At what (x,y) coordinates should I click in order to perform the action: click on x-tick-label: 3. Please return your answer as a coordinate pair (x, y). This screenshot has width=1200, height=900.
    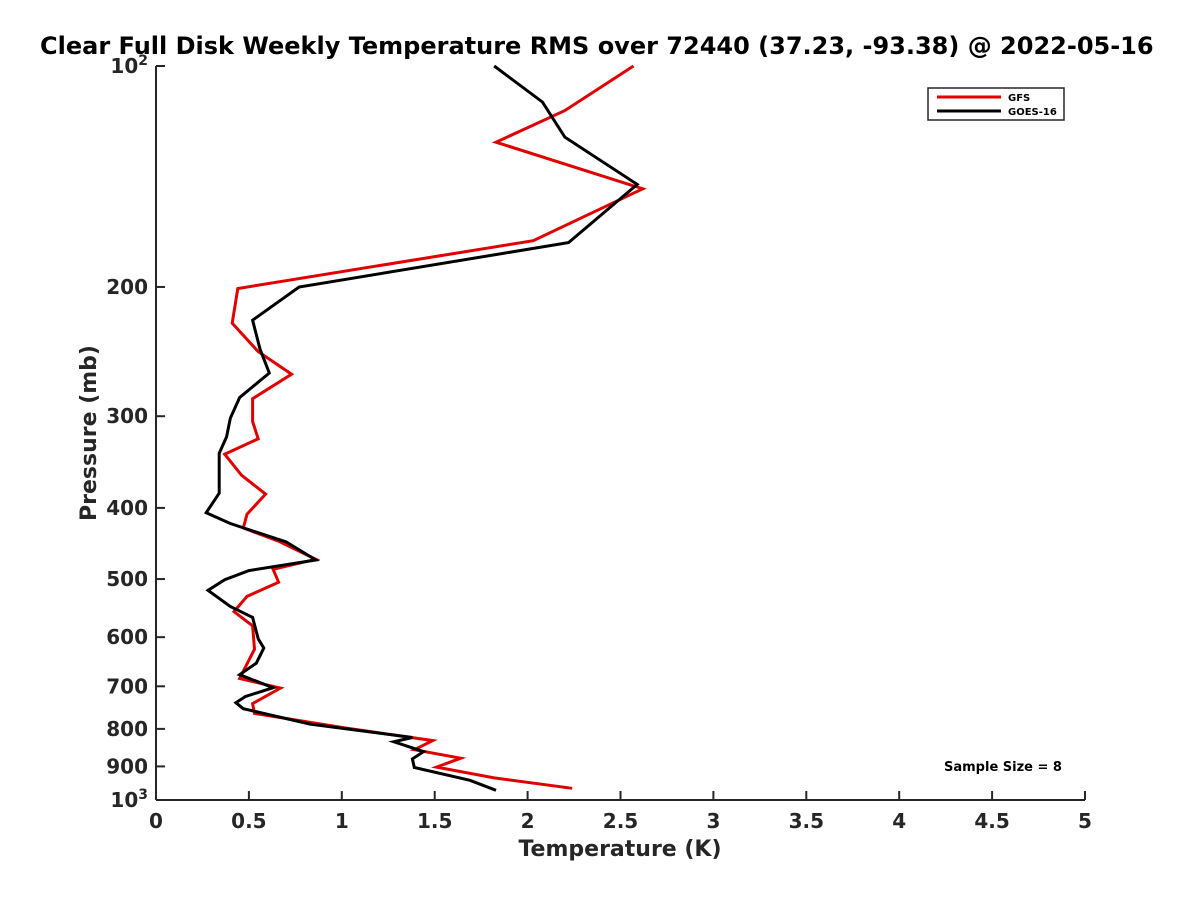
    Looking at the image, I should click on (713, 821).